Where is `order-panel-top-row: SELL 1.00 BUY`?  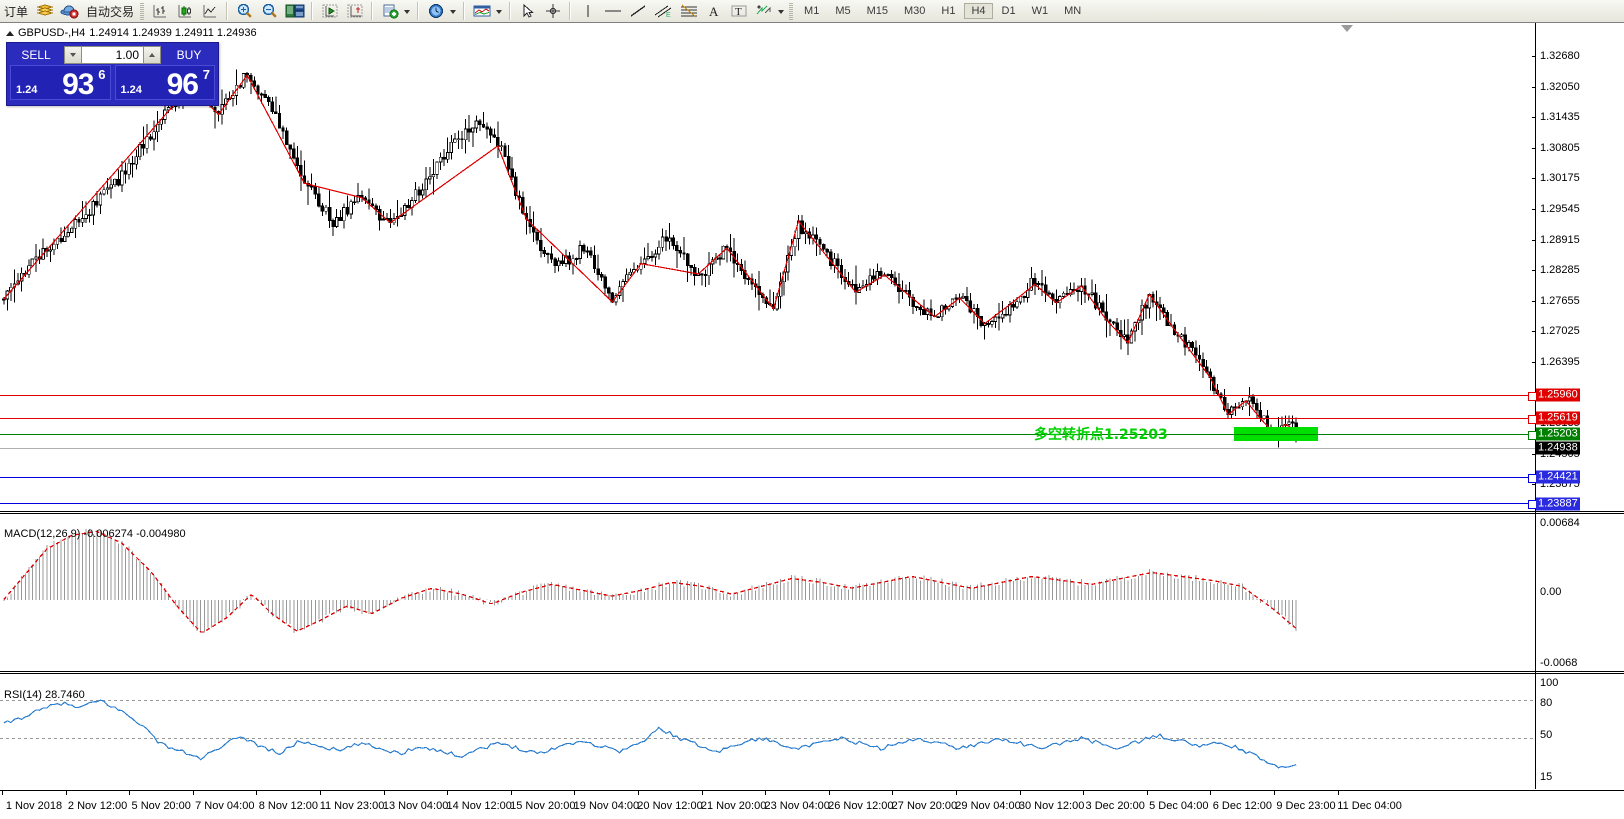
order-panel-top-row: SELL 1.00 BUY is located at coordinates (112, 54).